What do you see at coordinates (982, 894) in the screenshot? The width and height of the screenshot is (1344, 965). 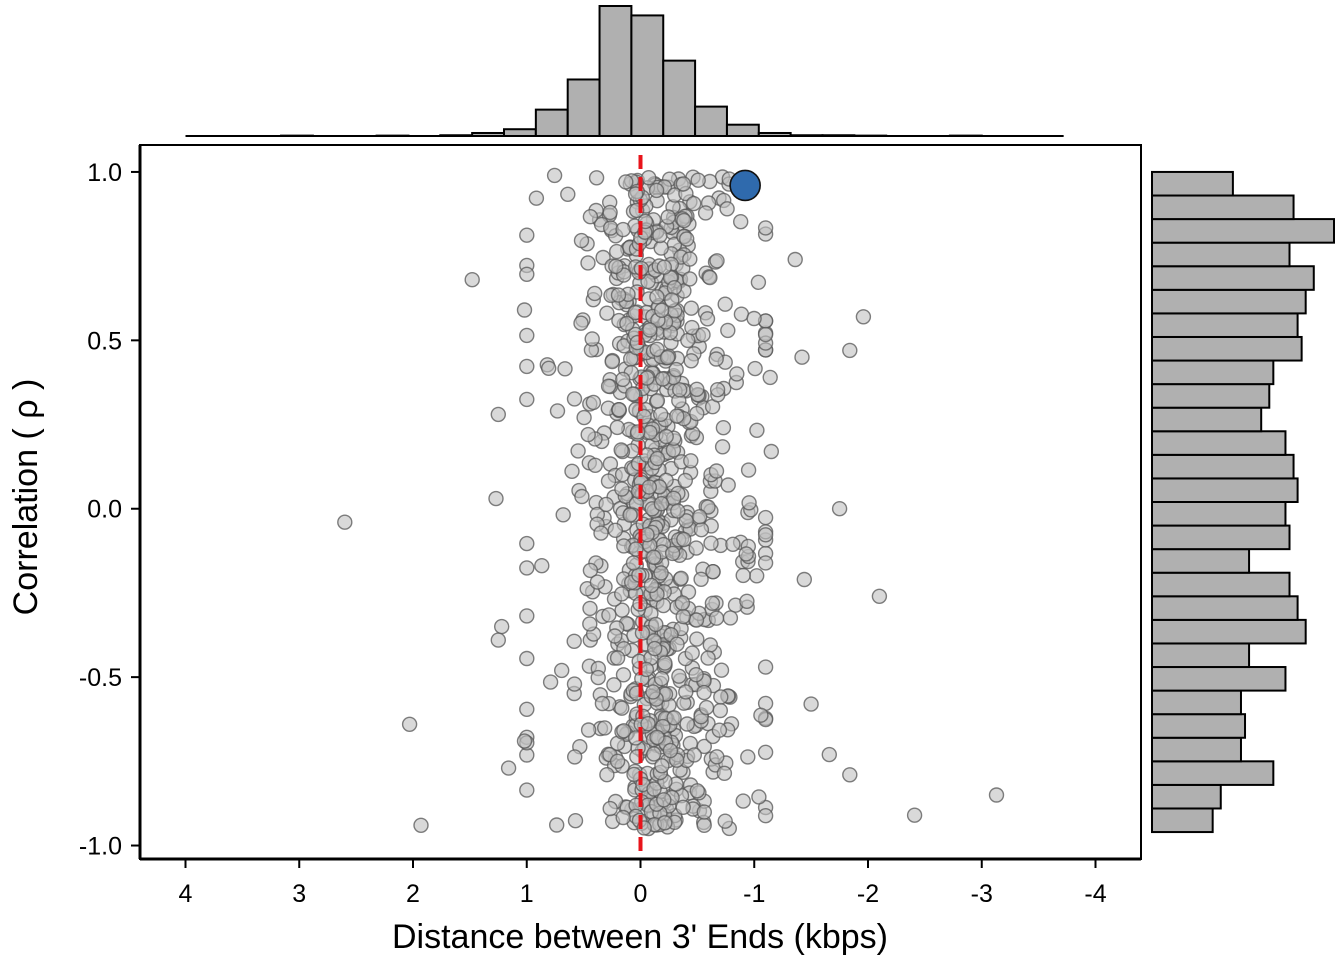 I see `x-tick-label: -3` at bounding box center [982, 894].